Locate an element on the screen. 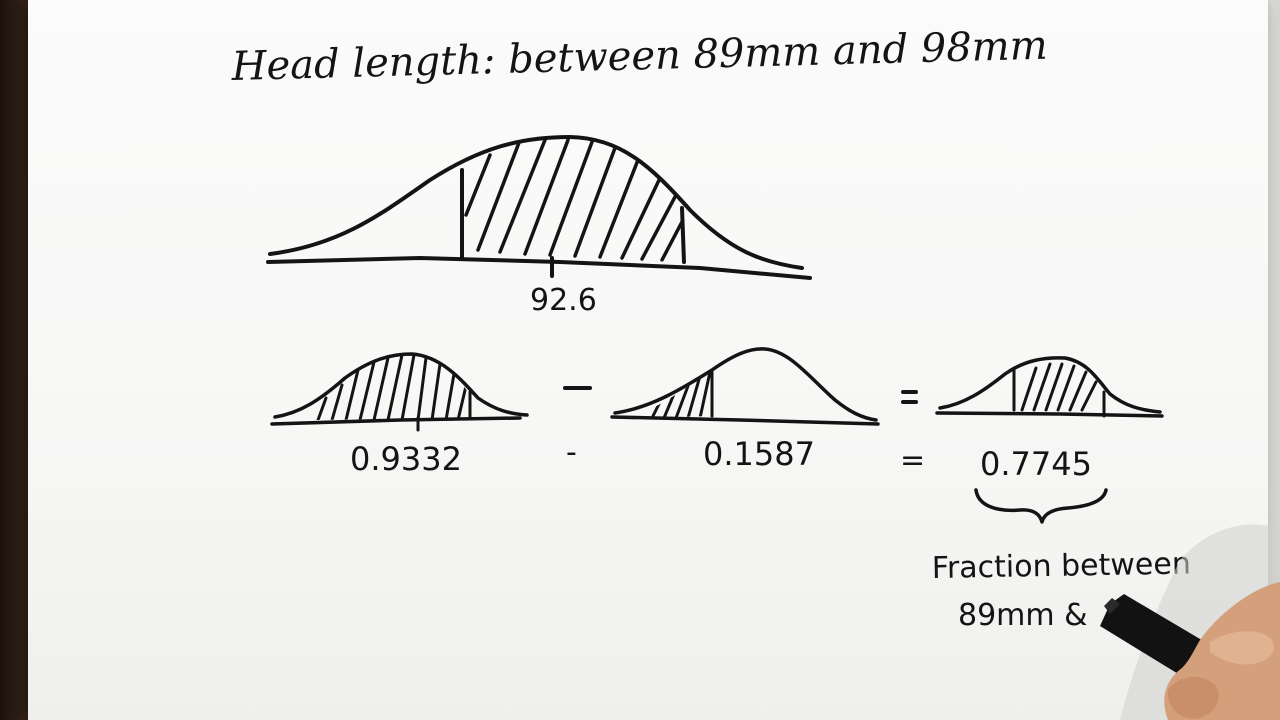 Image resolution: width=1280 pixels, height=720 pixels. middle-value-label: 0.1587 is located at coordinates (759, 454).